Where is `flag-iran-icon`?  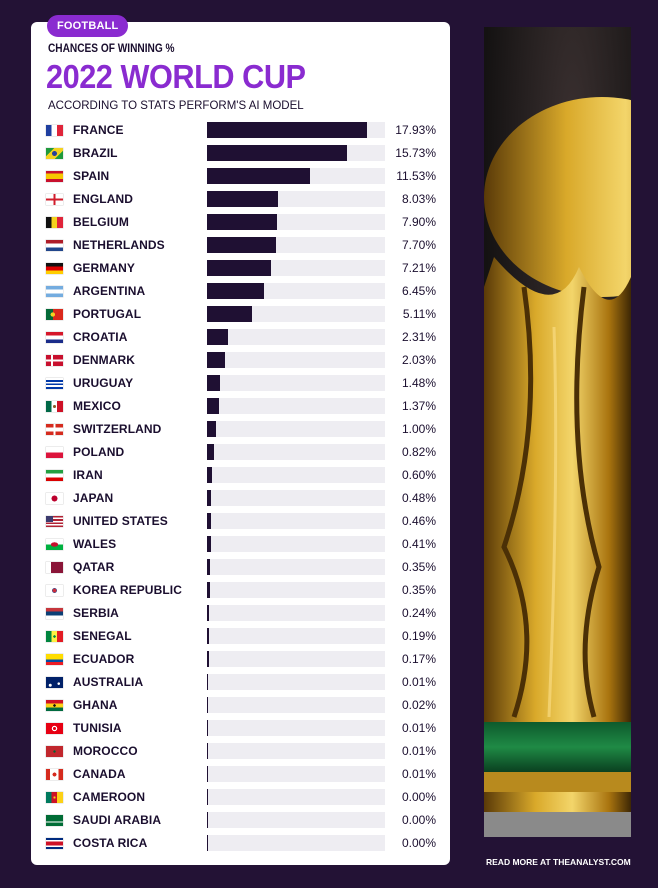 flag-iran-icon is located at coordinates (54, 475).